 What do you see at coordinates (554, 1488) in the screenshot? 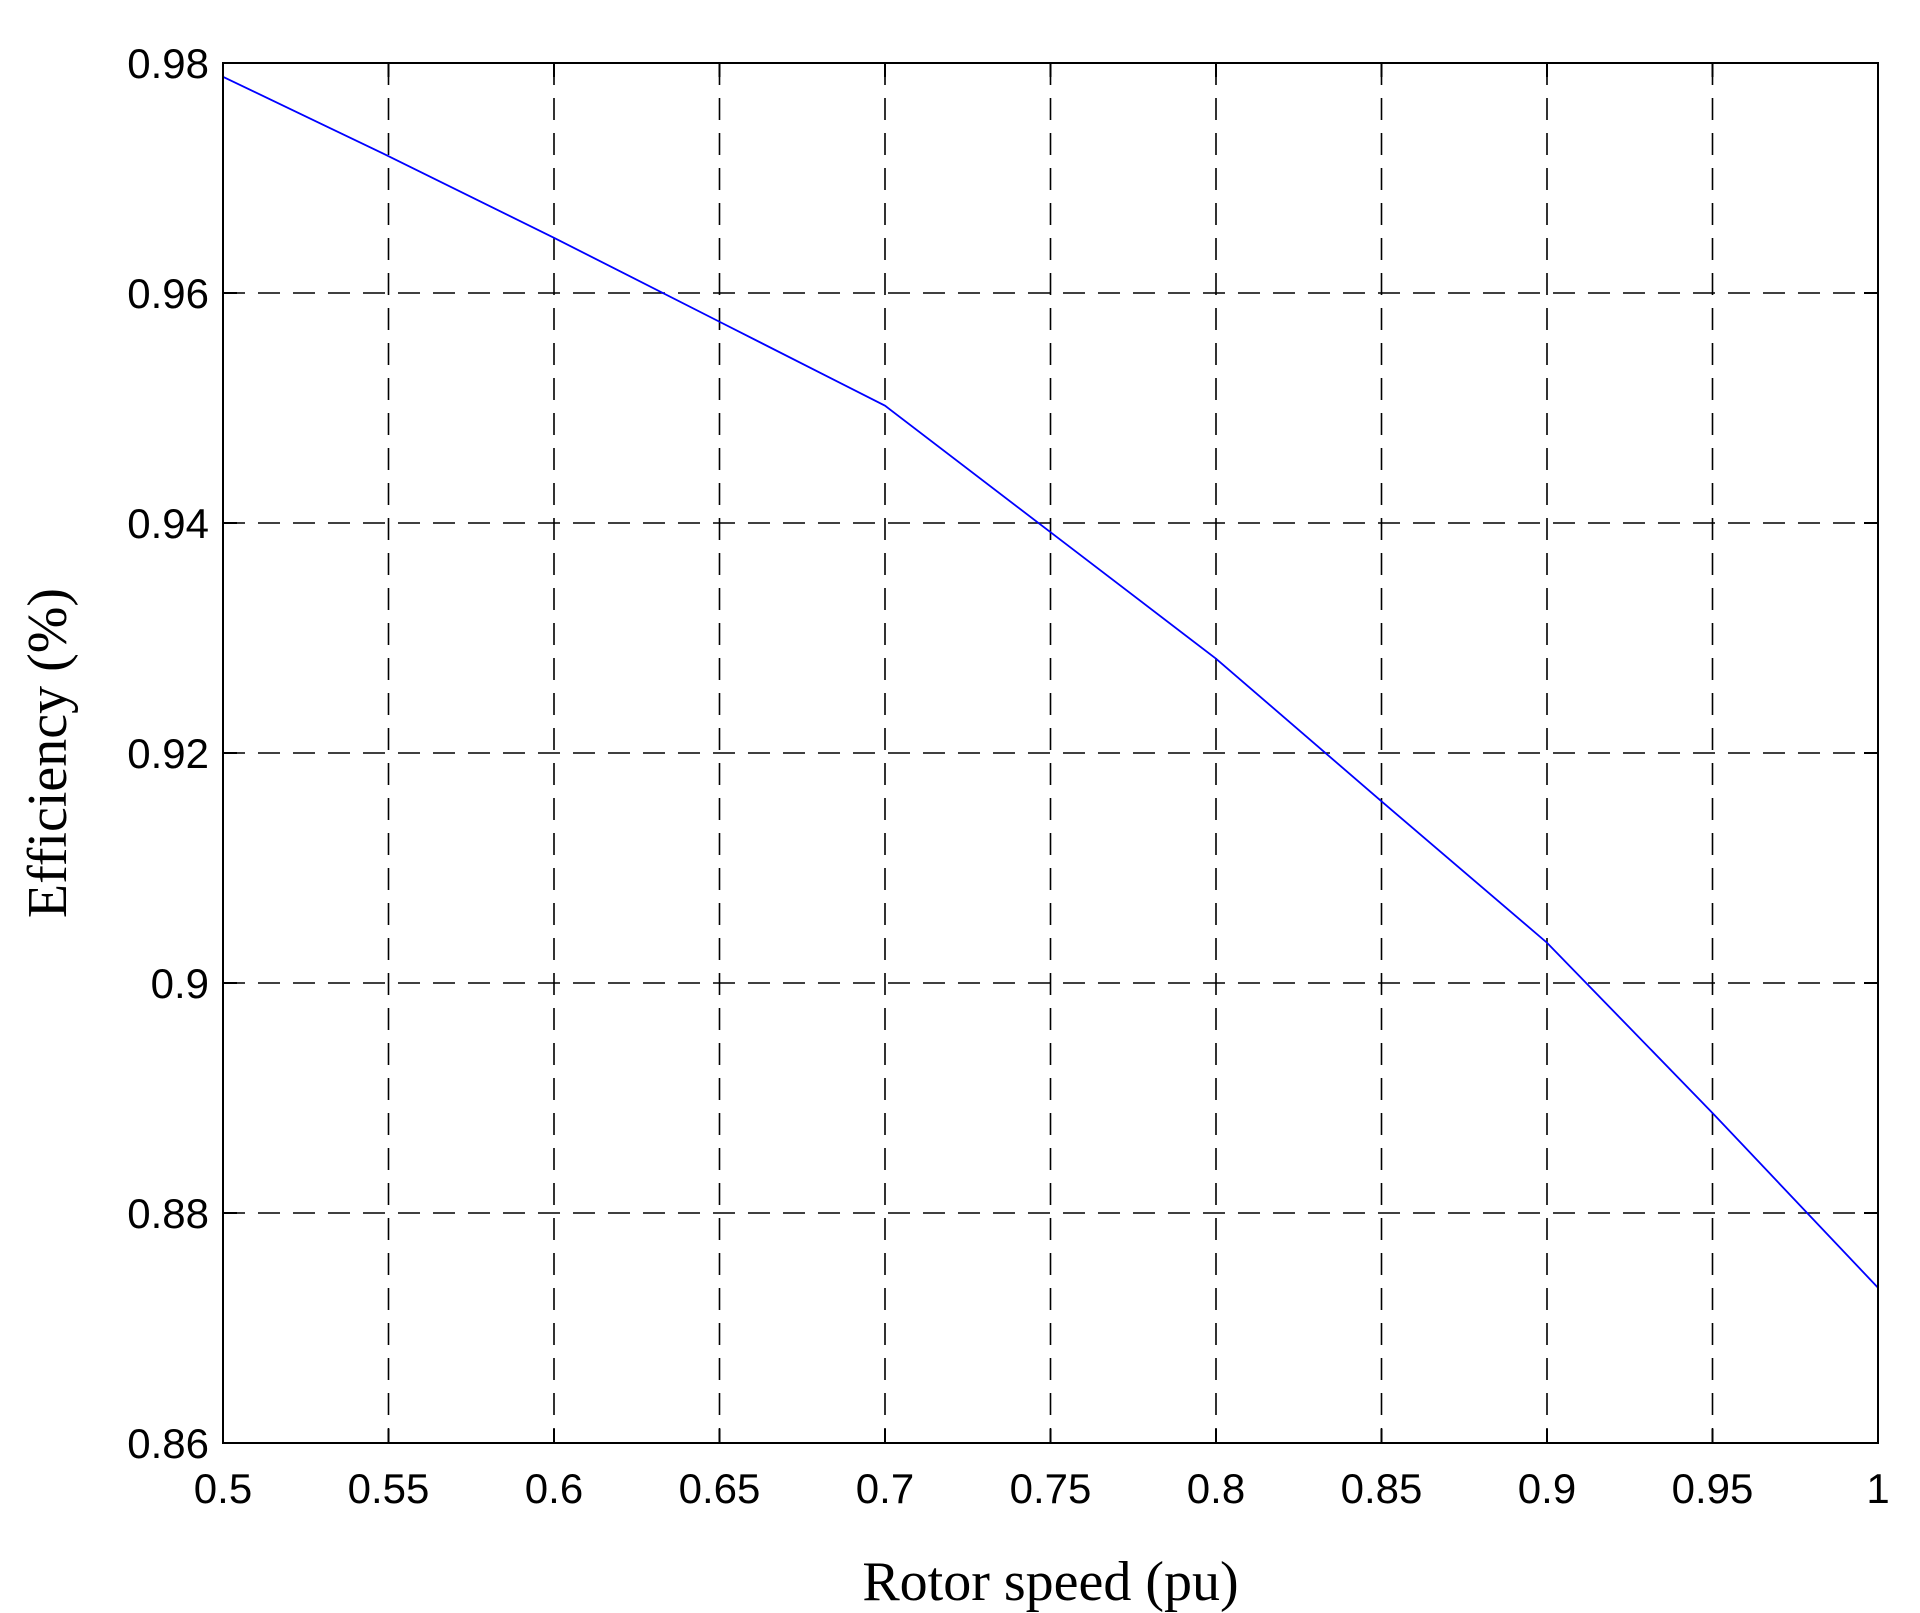
I see `x-tick-label: 0.6` at bounding box center [554, 1488].